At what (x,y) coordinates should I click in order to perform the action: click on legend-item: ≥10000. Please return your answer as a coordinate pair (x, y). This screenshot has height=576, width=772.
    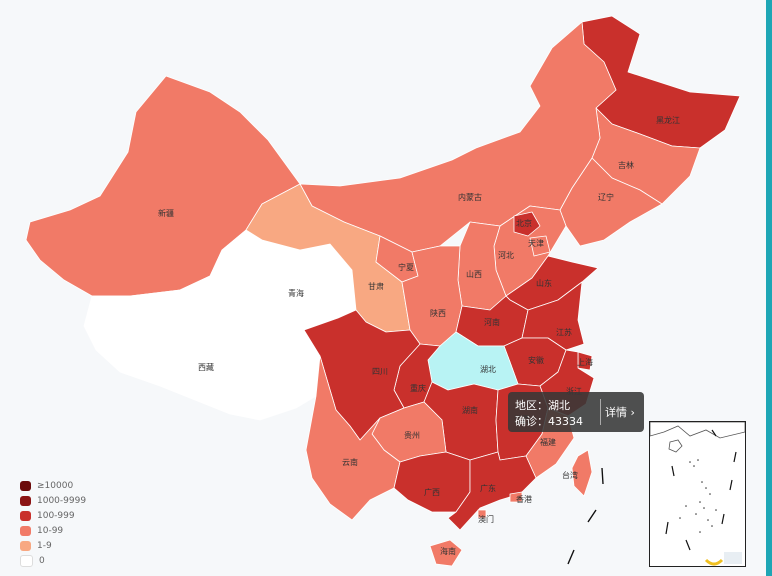
    Looking at the image, I should click on (53, 485).